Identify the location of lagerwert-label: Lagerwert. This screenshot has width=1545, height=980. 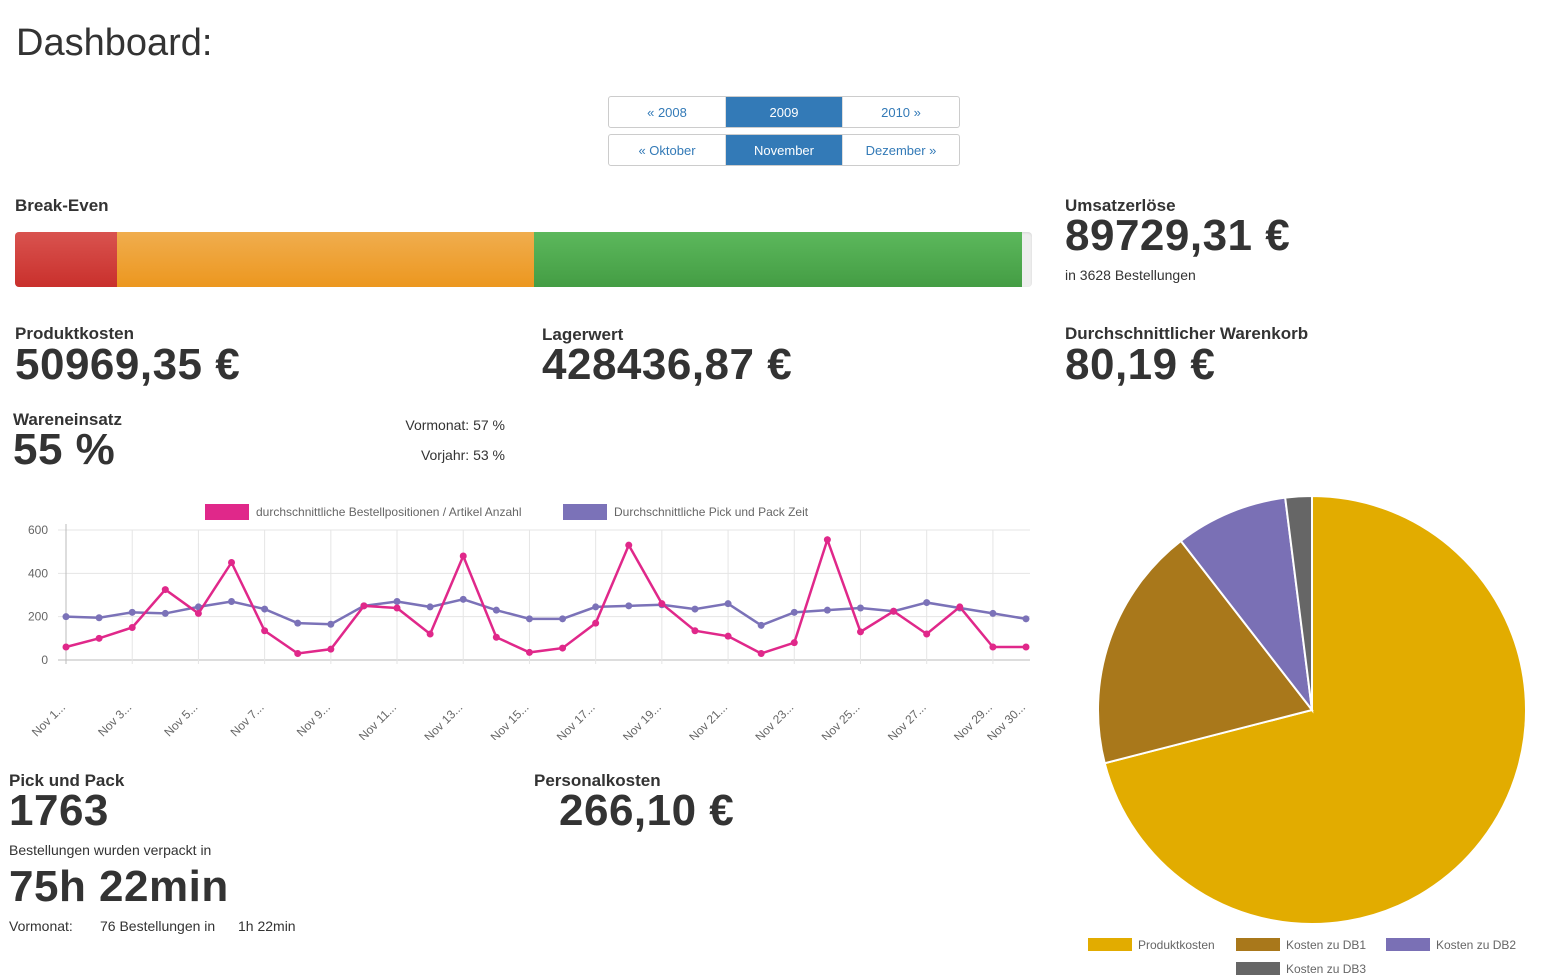
(583, 334).